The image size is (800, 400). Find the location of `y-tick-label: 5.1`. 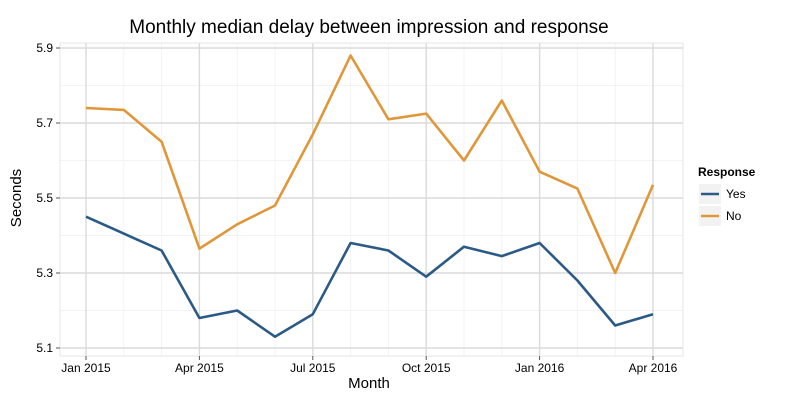

y-tick-label: 5.1 is located at coordinates (44, 348).